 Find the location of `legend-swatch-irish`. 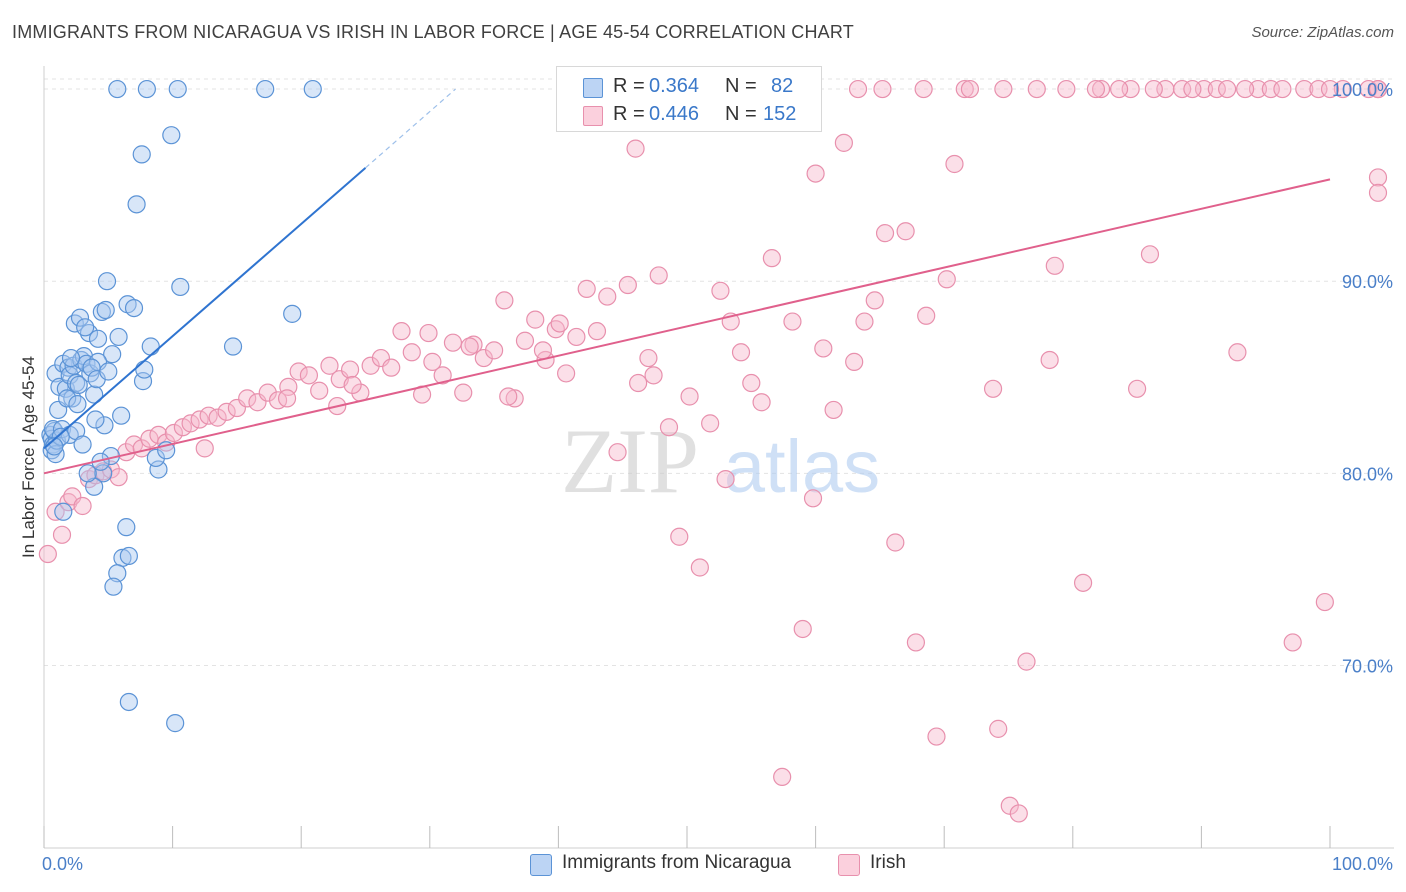

legend-swatch-irish is located at coordinates (593, 116).